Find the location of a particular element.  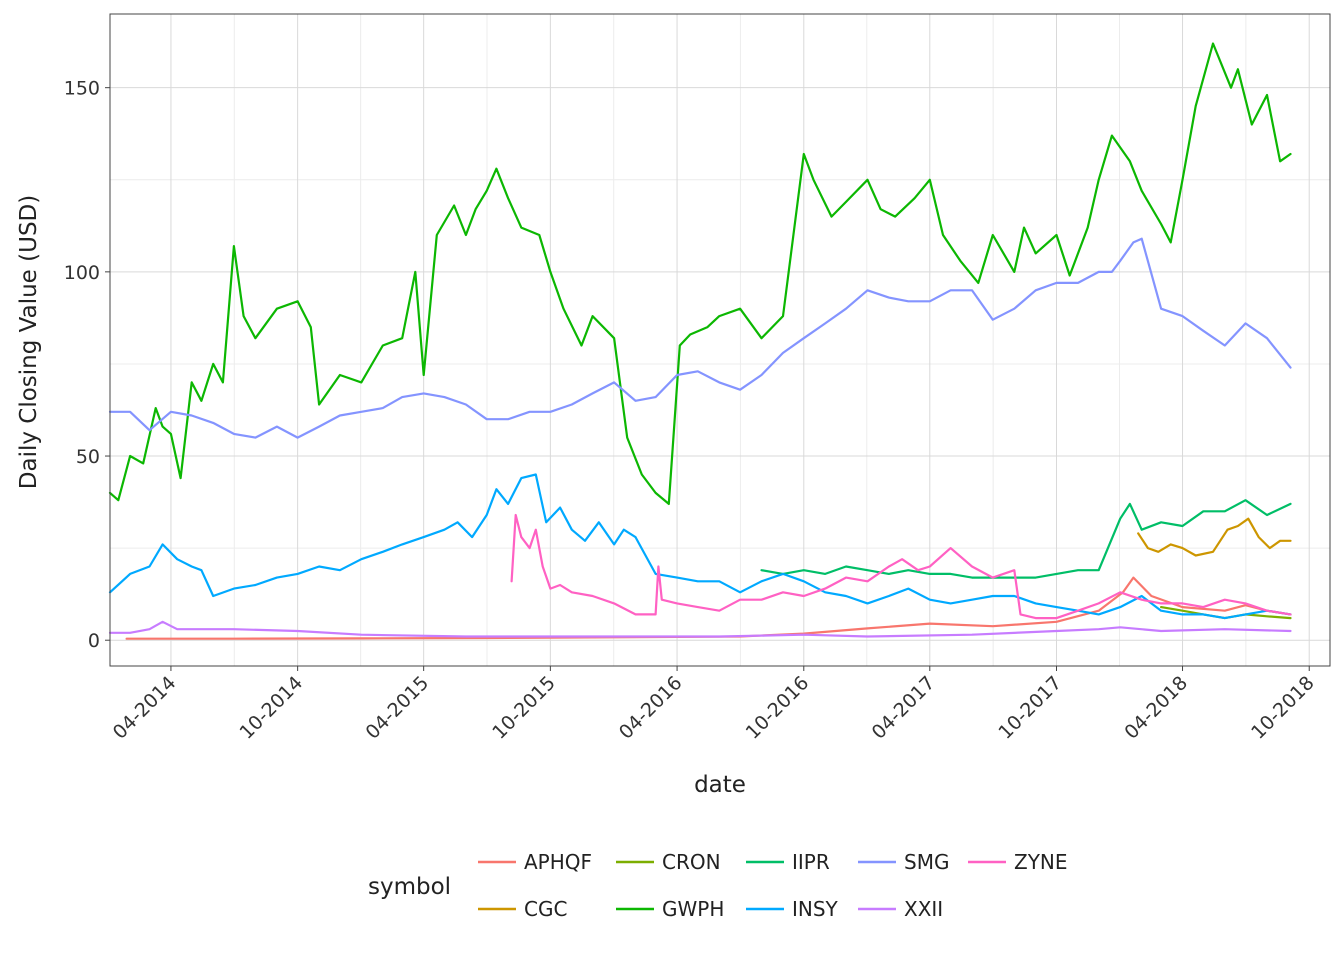

series-line-iipr is located at coordinates (1026, 539).